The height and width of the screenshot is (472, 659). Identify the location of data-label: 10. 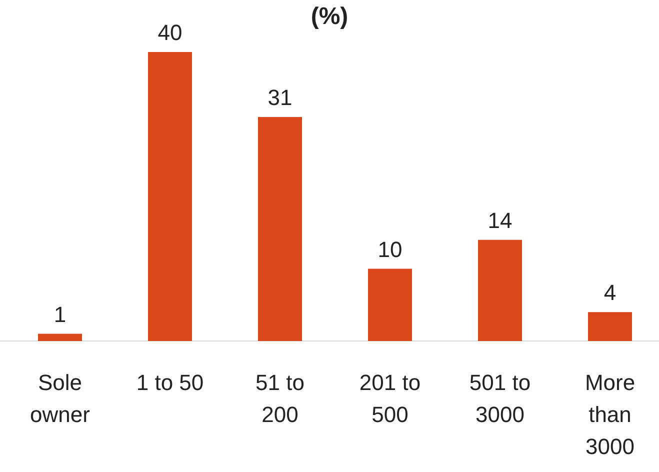
(390, 249).